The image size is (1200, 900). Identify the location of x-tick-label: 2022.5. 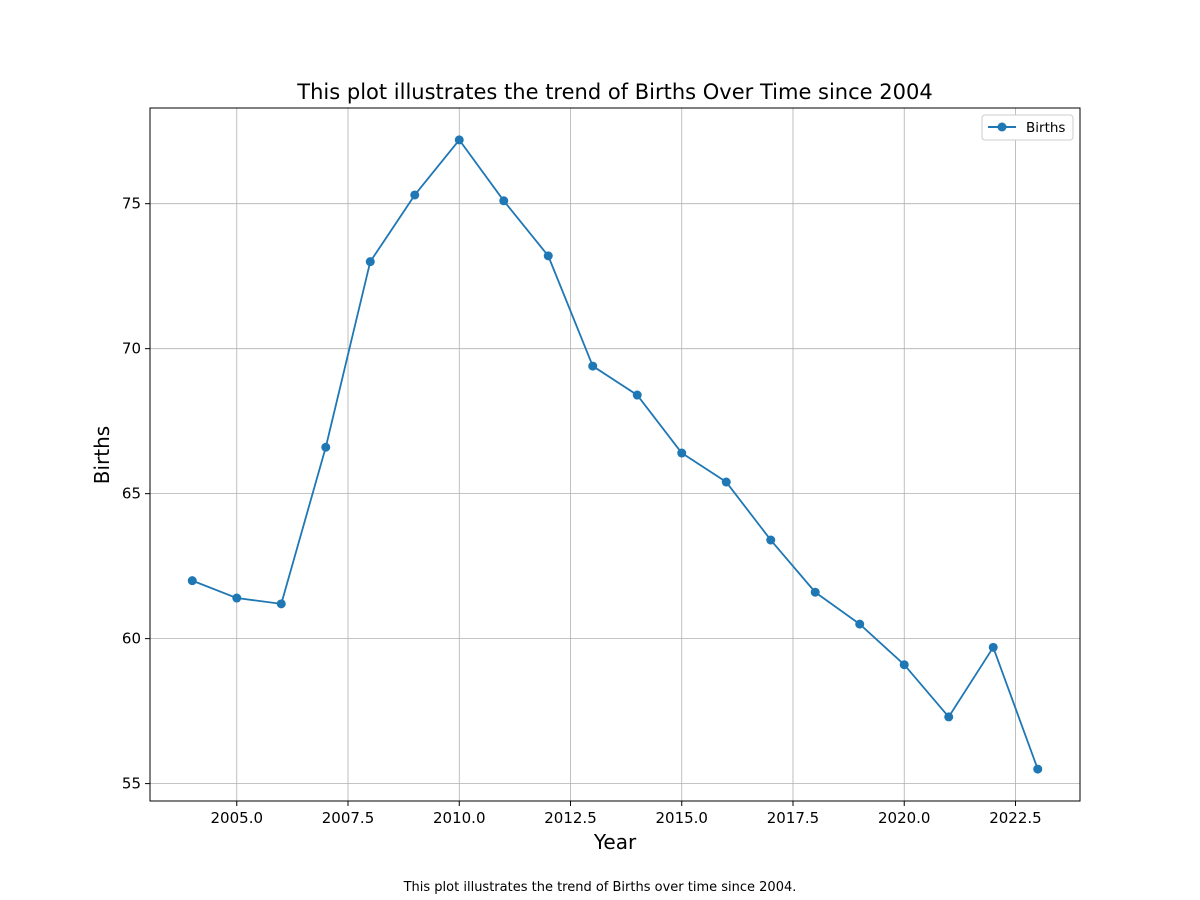
(1015, 818).